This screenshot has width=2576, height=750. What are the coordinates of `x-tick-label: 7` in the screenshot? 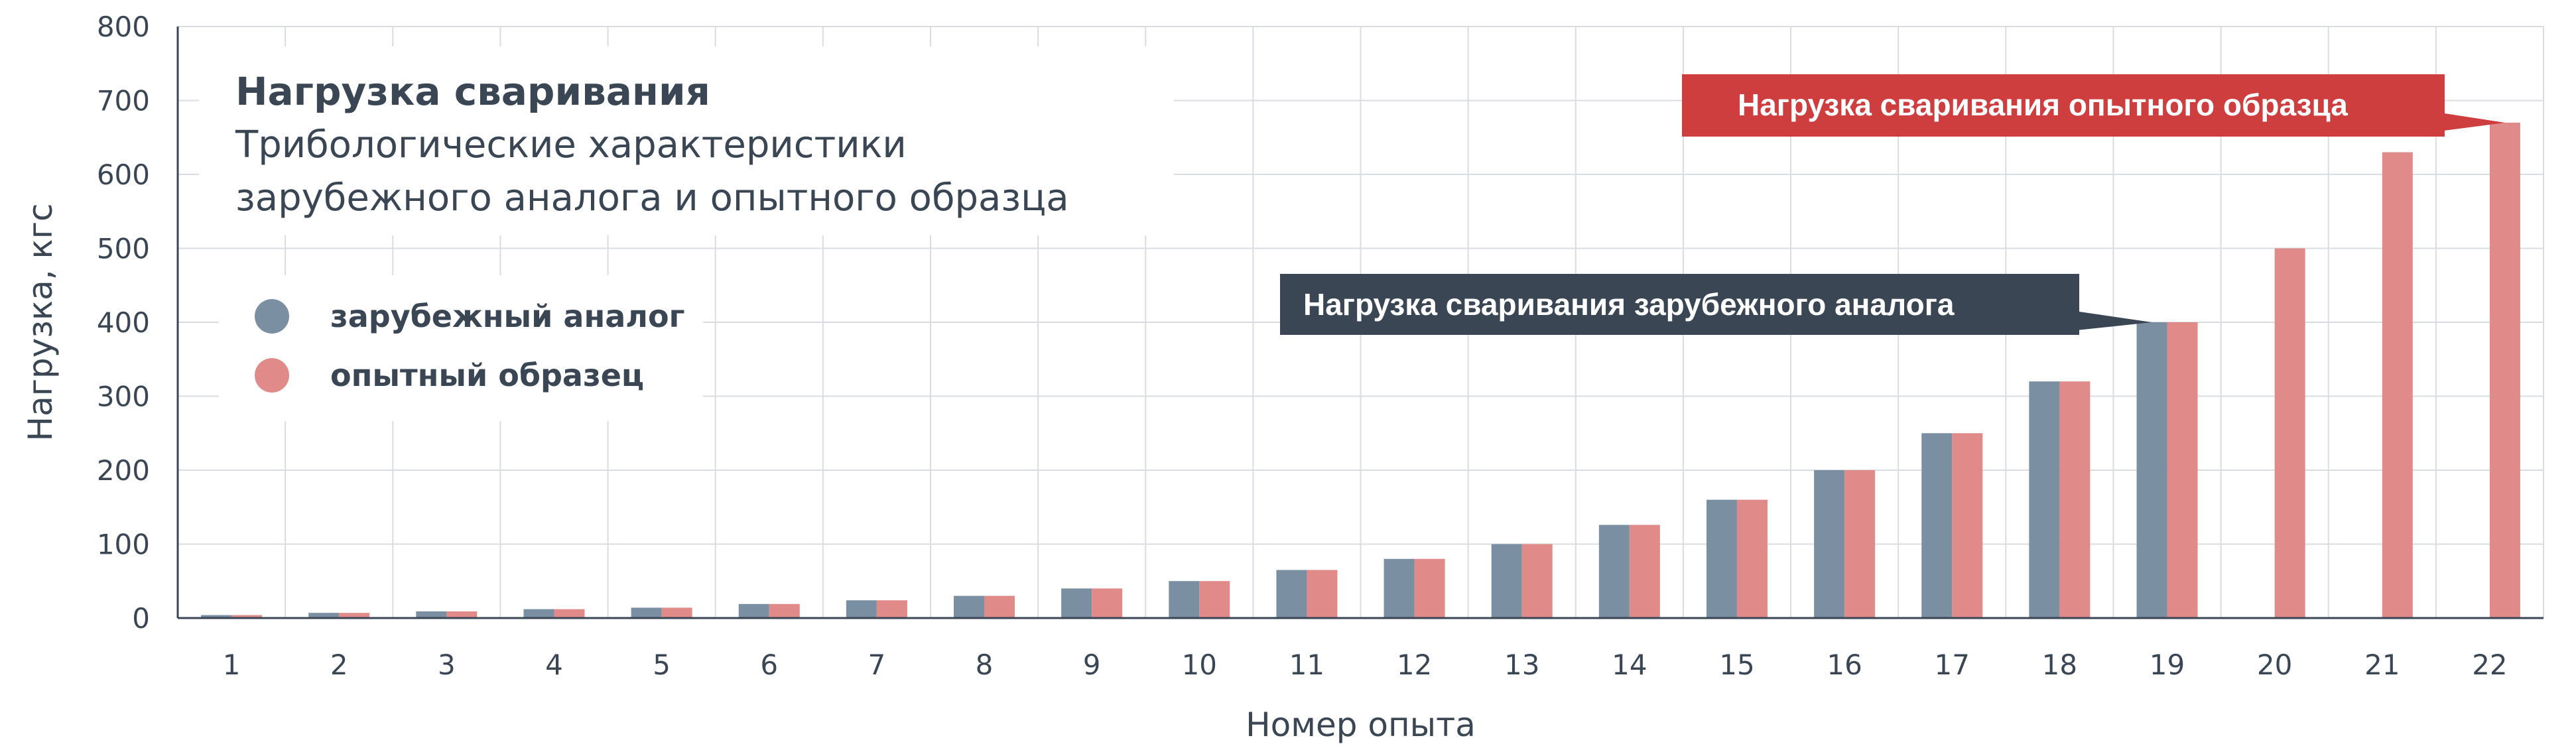 It's located at (877, 665).